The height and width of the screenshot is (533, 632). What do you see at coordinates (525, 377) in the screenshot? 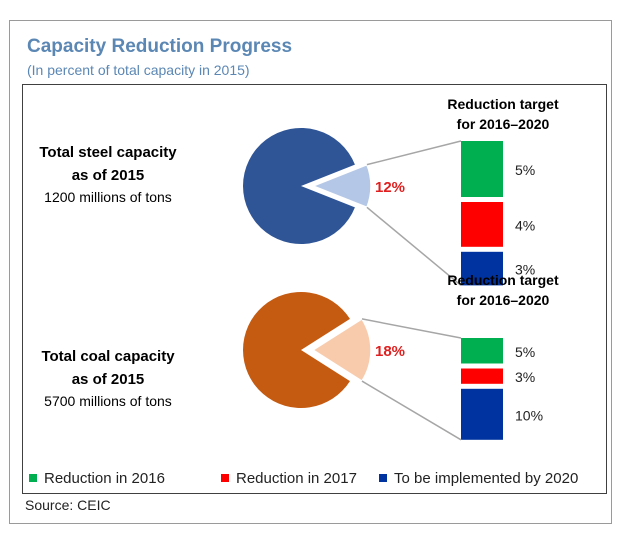
I see `breakdown-label-1-1: 3%` at bounding box center [525, 377].